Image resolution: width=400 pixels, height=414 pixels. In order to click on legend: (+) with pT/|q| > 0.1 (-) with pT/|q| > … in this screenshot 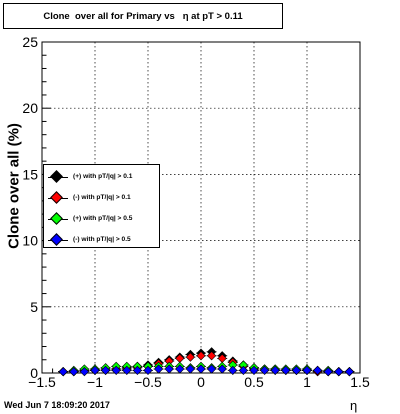, I will do `click(101, 206)`.